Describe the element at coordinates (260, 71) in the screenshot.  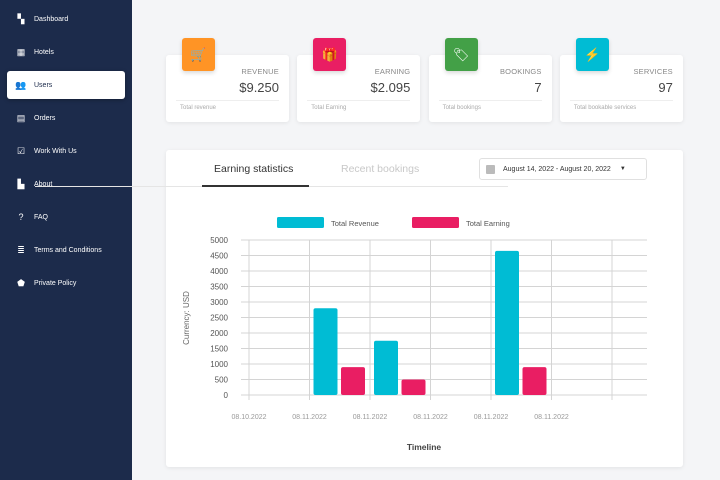
I see `stat-label: REVENUE` at that location.